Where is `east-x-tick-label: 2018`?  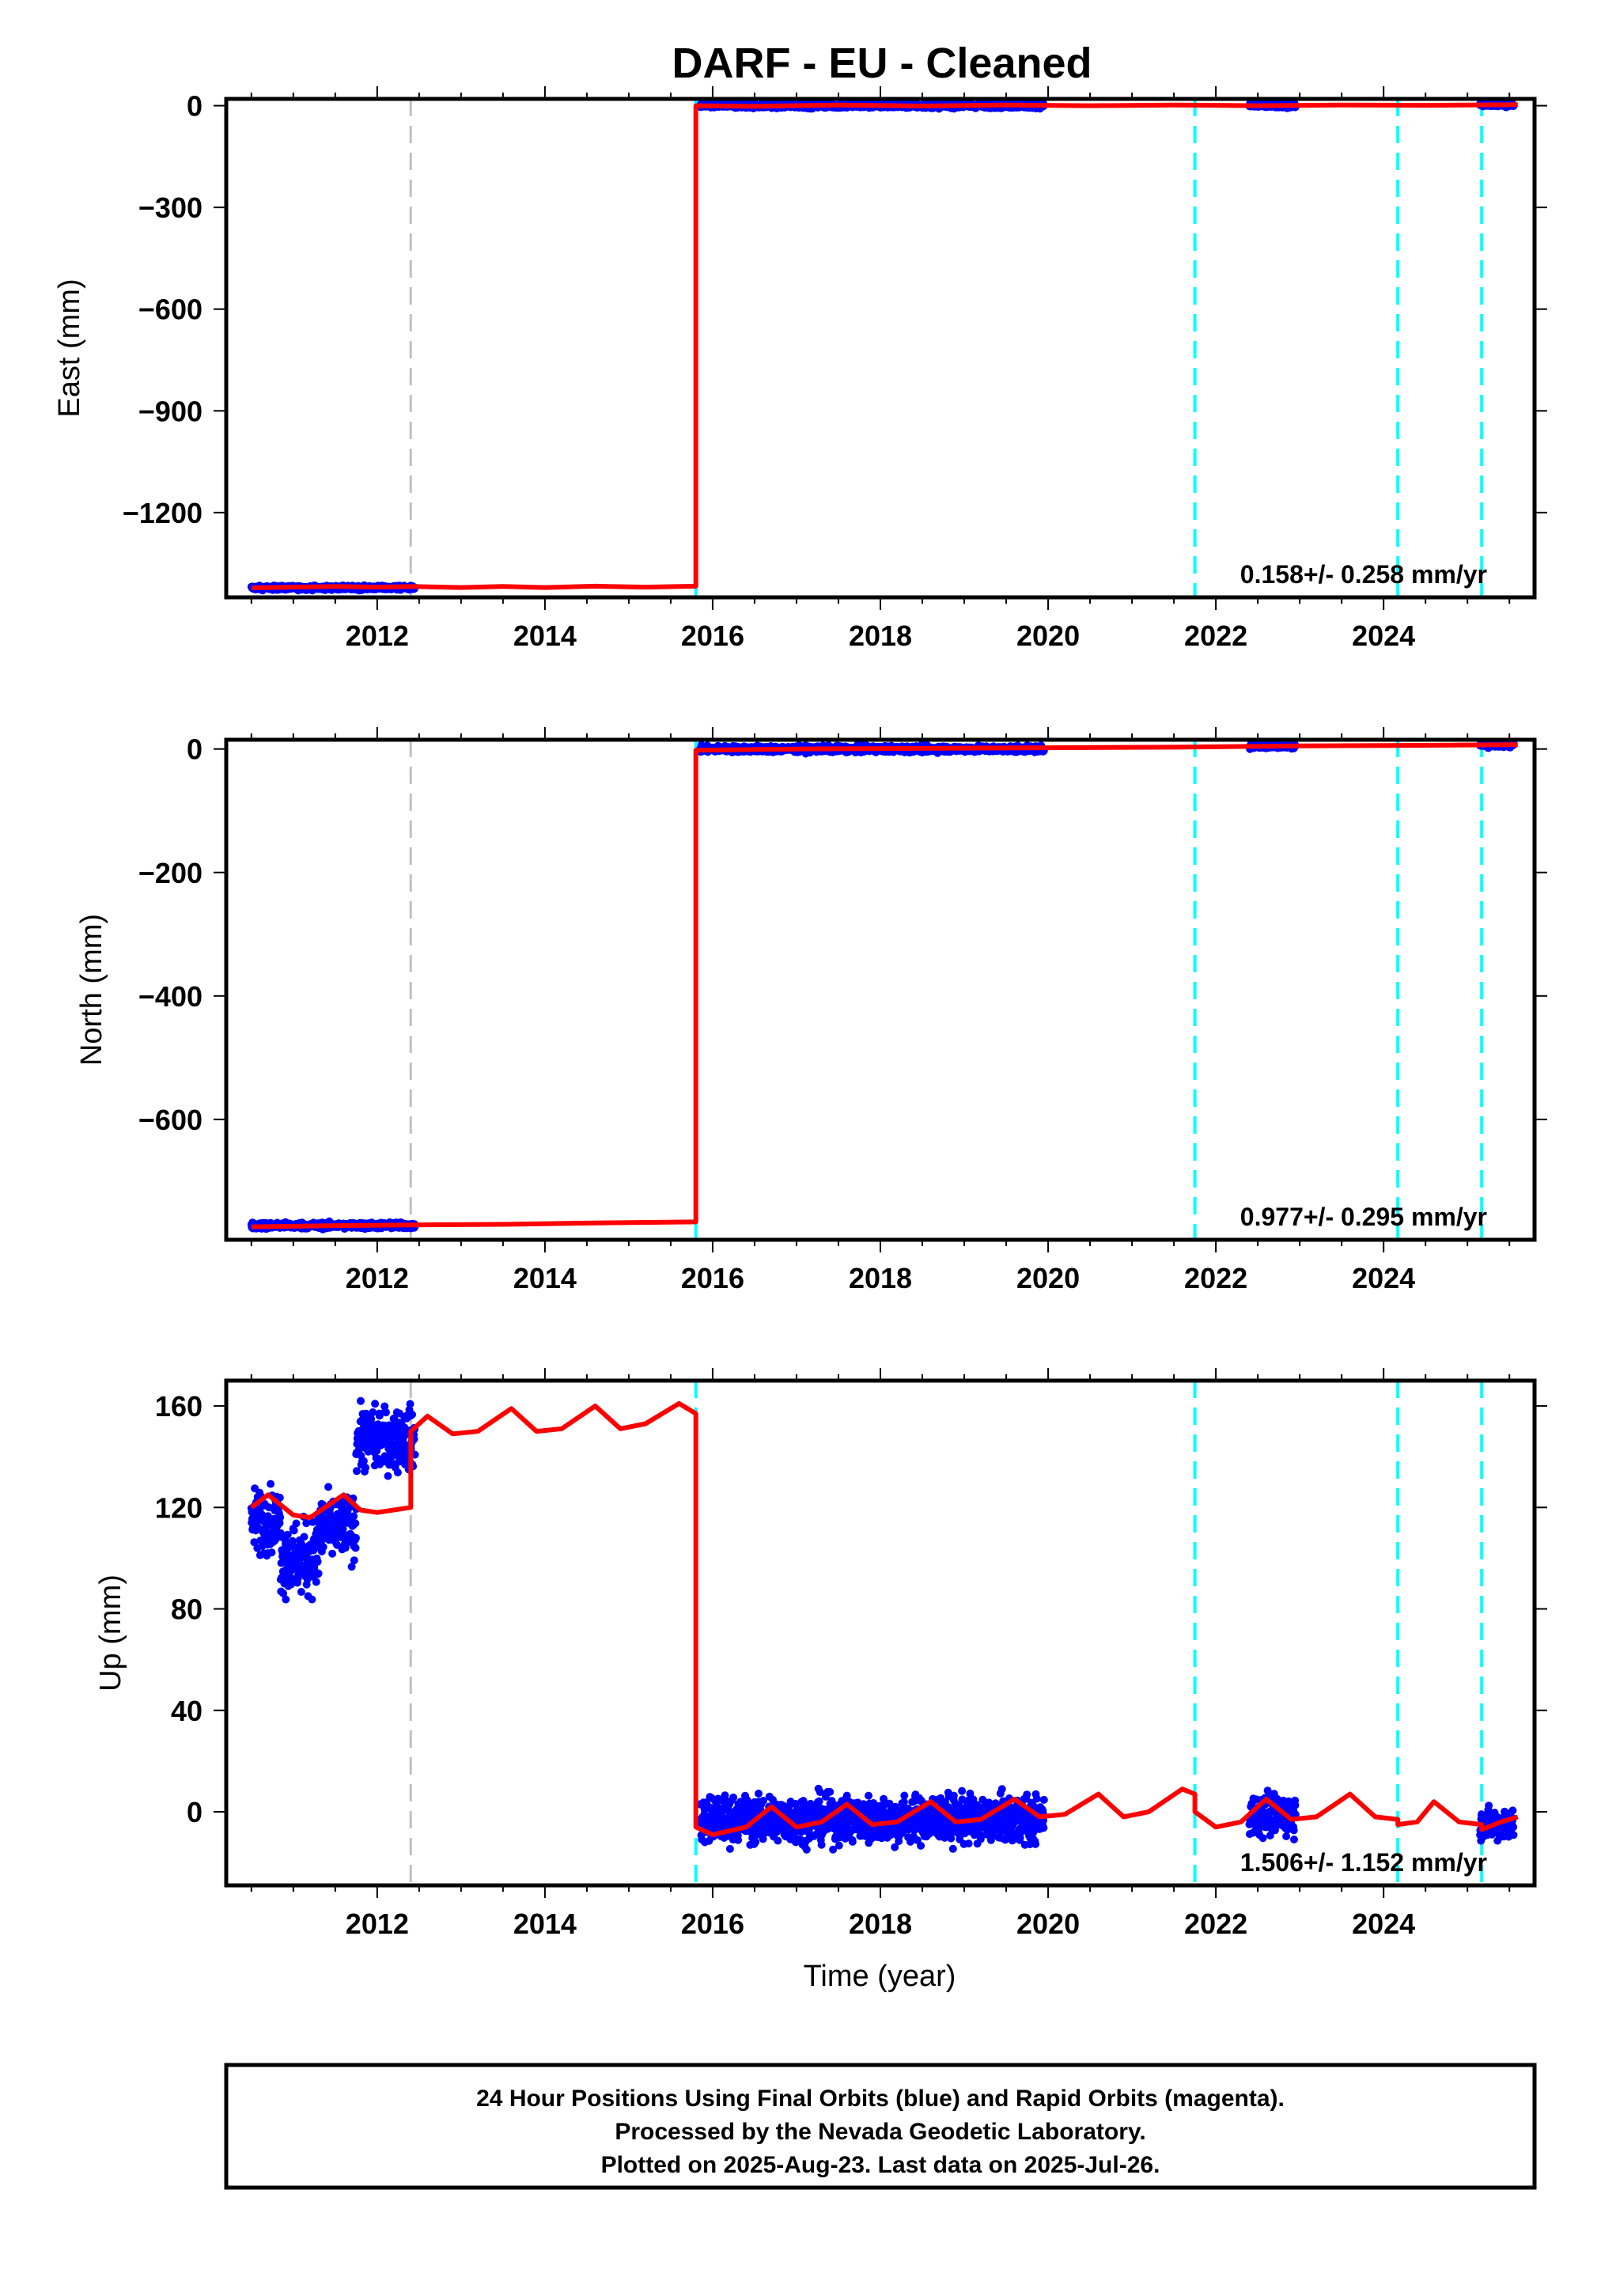
east-x-tick-label: 2018 is located at coordinates (881, 635).